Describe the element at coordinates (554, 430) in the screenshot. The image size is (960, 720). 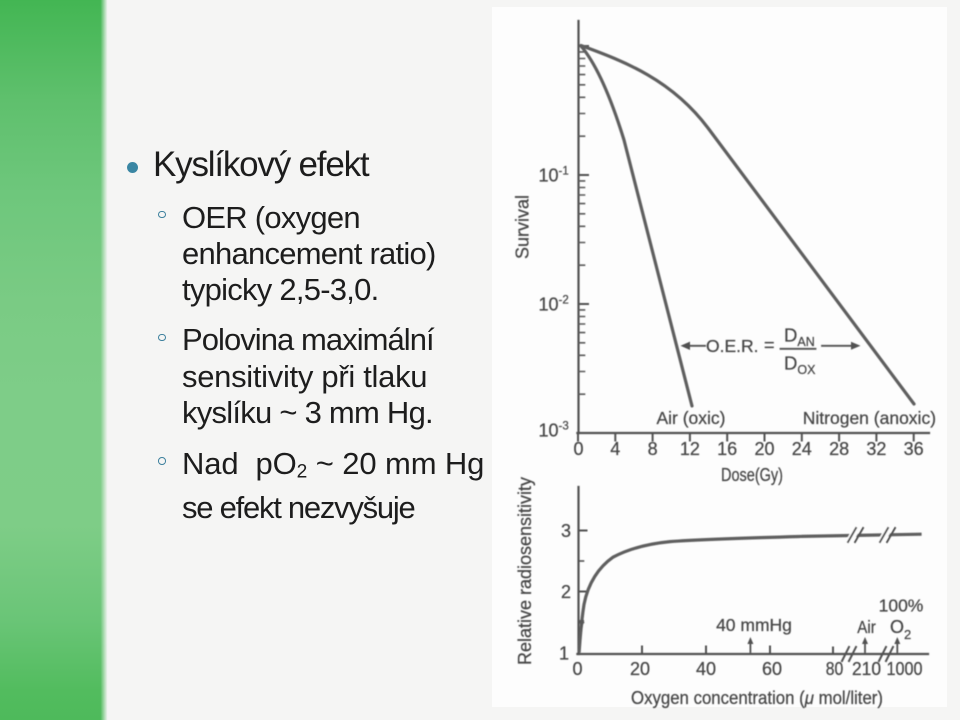
I see `svg-text: 10⁻³` at that location.